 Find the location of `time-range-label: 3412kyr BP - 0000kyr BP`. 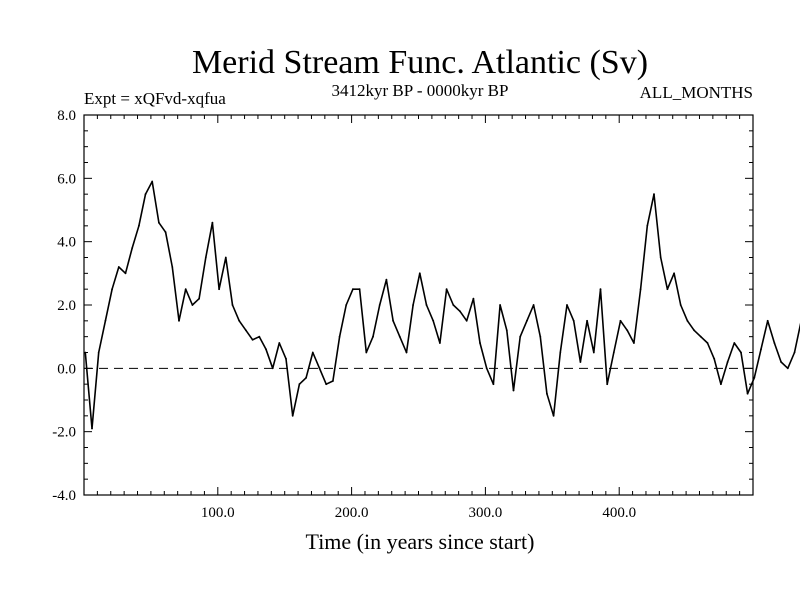

time-range-label: 3412kyr BP - 0000kyr BP is located at coordinates (420, 90).